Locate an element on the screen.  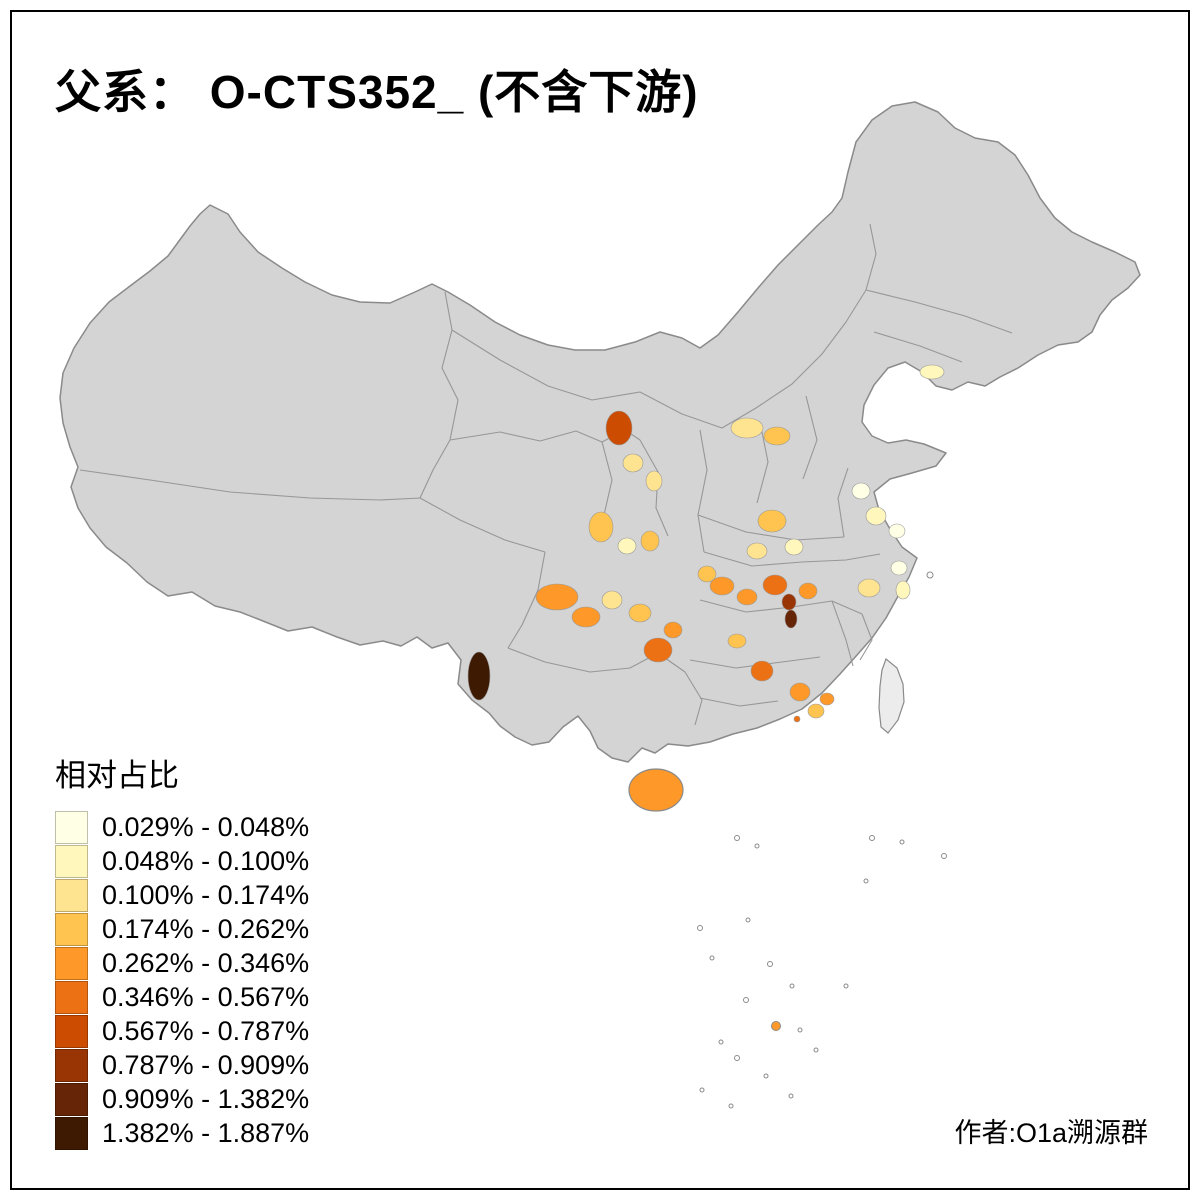
page-title: 父系： O-CTS352_ (不含下游) is located at coordinates (377, 92).